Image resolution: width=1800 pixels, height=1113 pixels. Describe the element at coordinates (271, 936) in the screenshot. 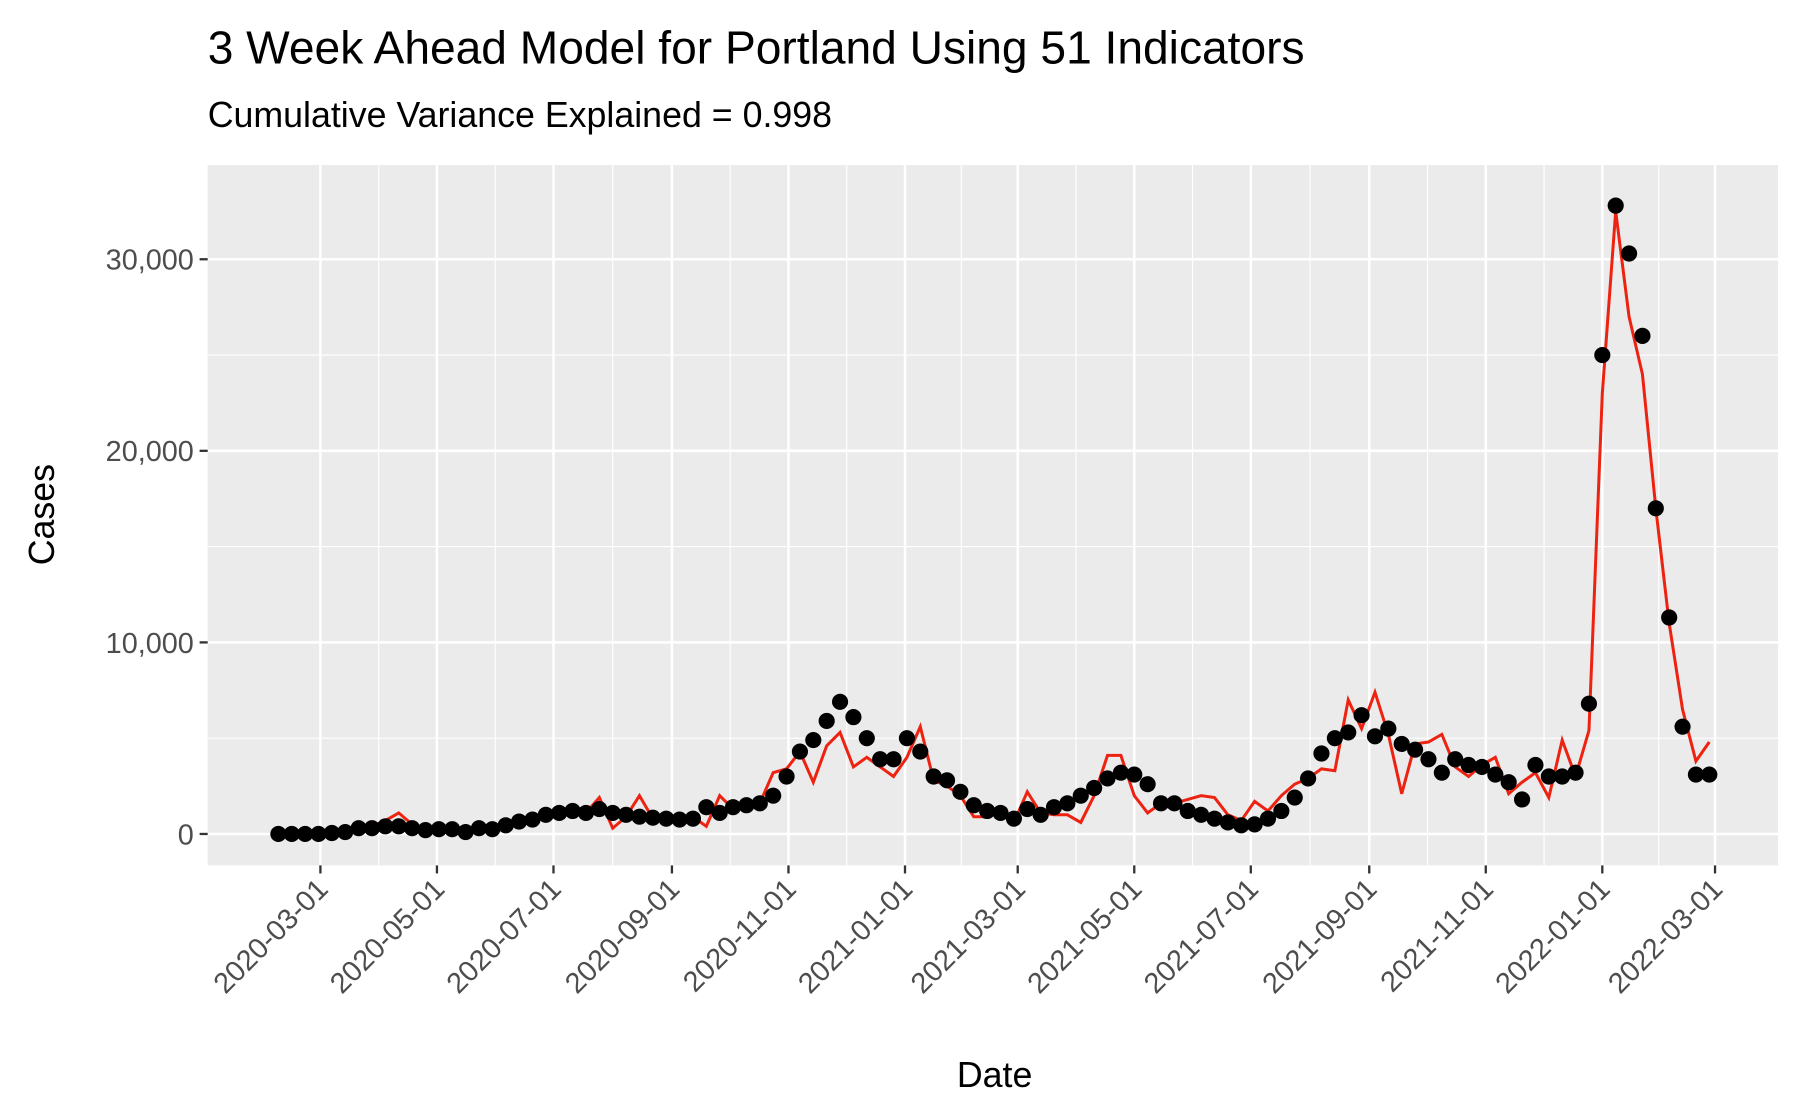

I see `x-tick-label: 2020-03-01` at that location.